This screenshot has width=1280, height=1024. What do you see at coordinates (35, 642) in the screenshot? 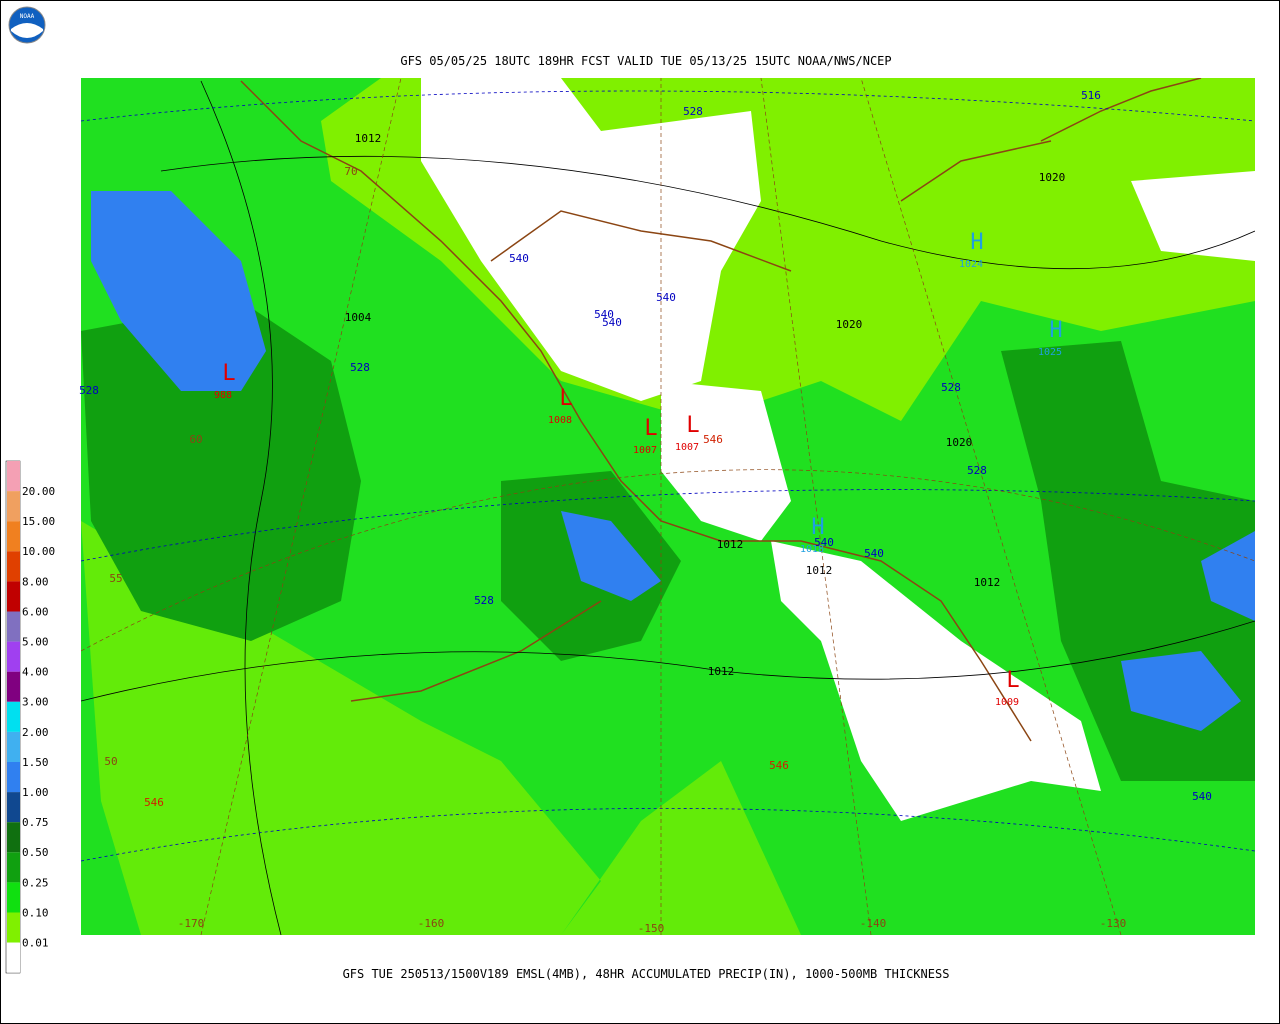
I see `legend-label: 5.00` at bounding box center [35, 642].